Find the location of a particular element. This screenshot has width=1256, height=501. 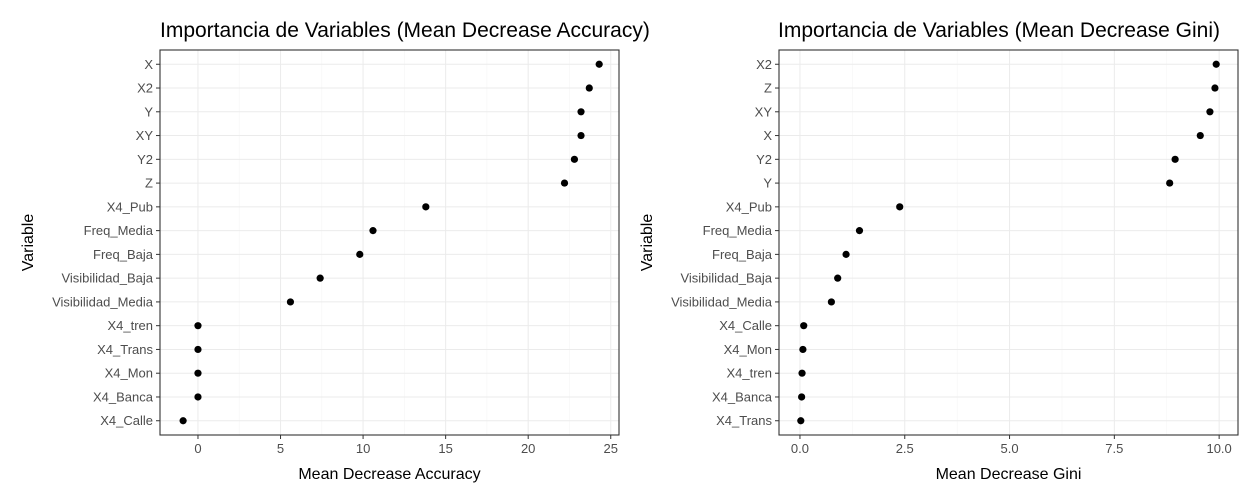

x-tick-label: 5.0 is located at coordinates (1010, 448).